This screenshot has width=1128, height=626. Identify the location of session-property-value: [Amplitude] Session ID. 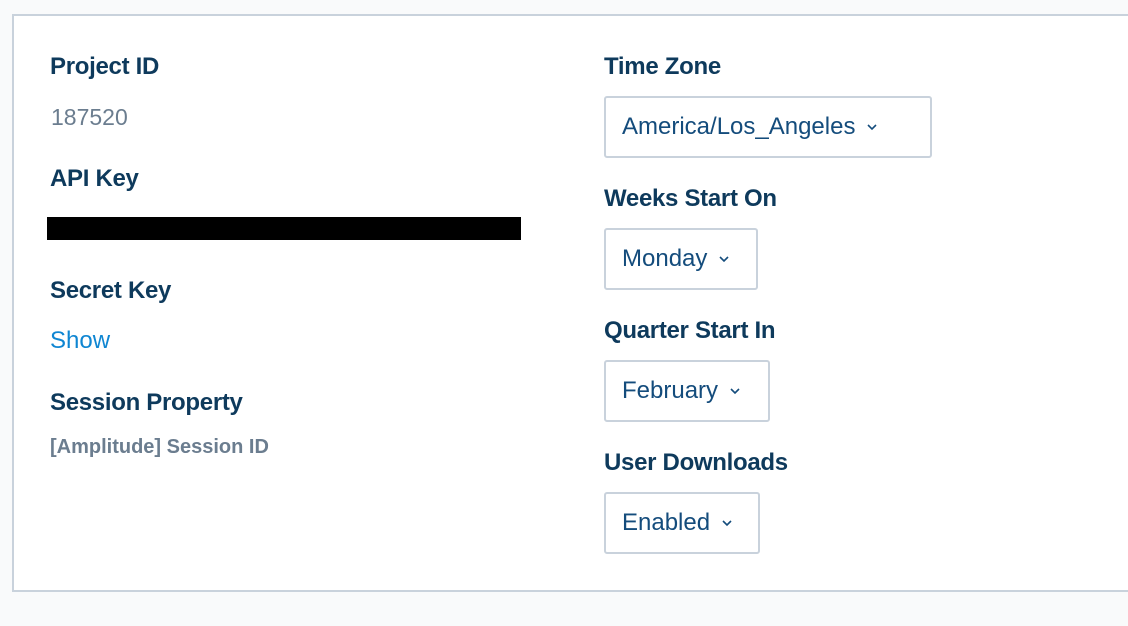
(159, 447).